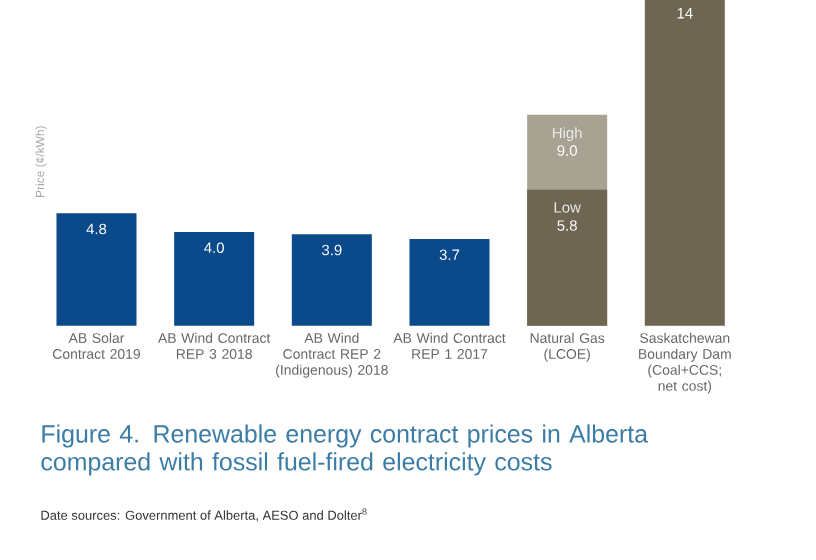  What do you see at coordinates (345, 450) in the screenshot?
I see `text: Figure 4. Renewable energy contract prices in Alberta compared with fossil fuel-fired electricity costs` at bounding box center [345, 450].